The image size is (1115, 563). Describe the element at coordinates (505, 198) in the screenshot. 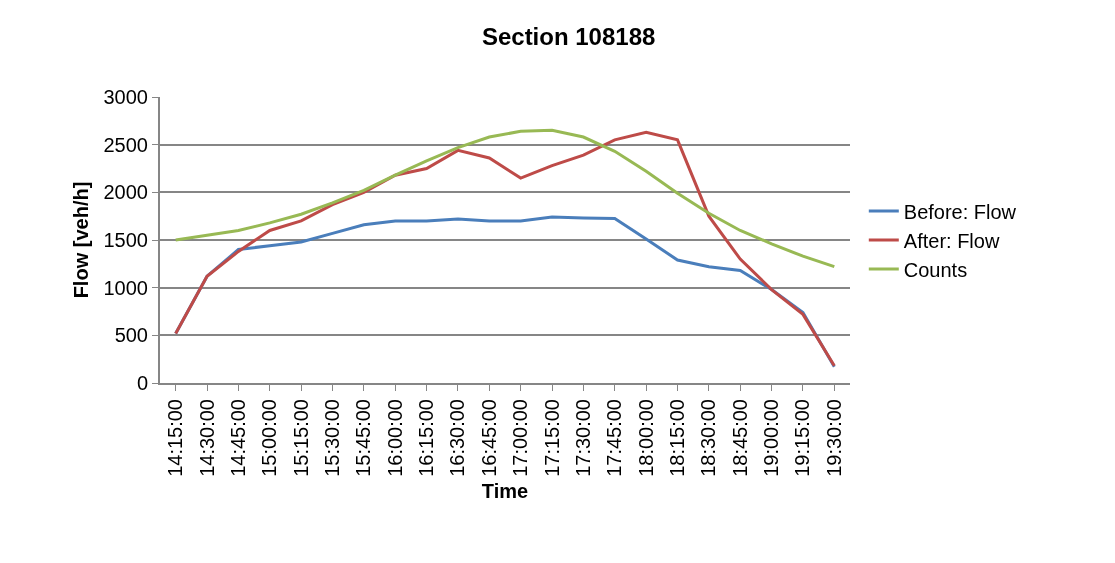

I see `line-series` at that location.